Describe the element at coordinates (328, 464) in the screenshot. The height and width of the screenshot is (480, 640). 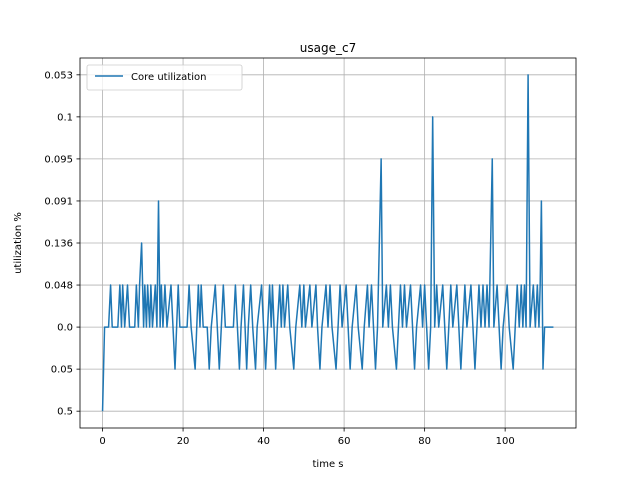
I see `x-axis-label: time s` at that location.